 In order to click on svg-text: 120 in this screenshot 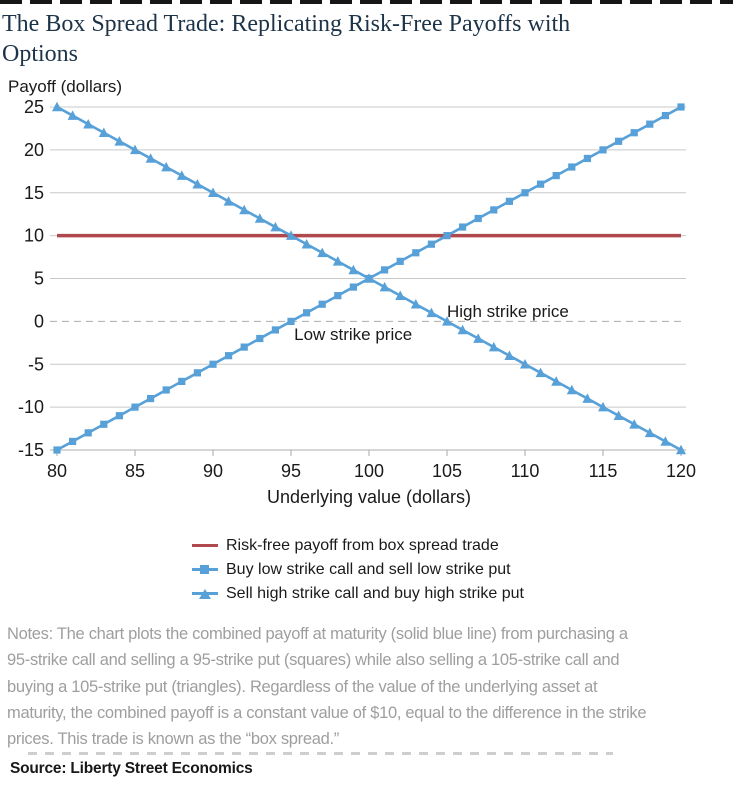, I will do `click(681, 471)`.